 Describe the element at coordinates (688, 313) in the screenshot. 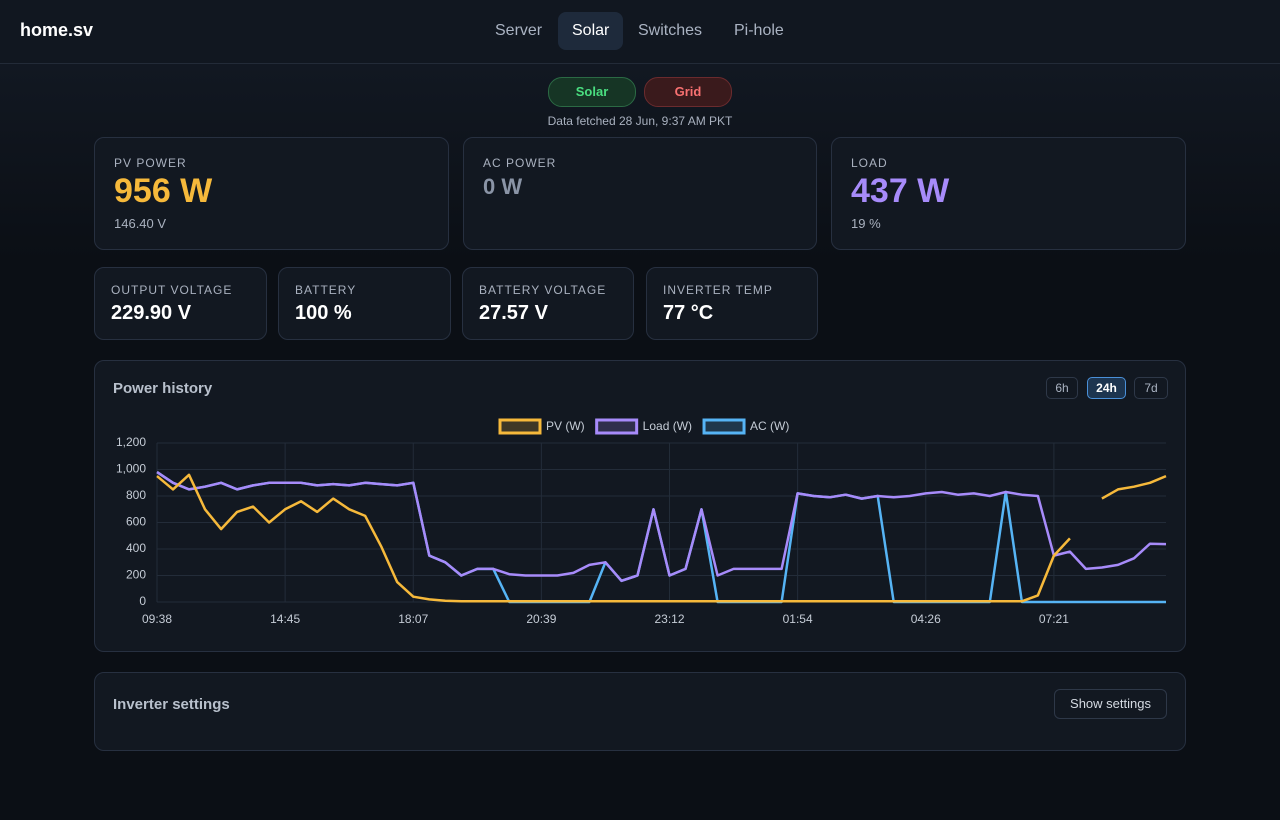

I see `stat-value: 77 °C` at that location.